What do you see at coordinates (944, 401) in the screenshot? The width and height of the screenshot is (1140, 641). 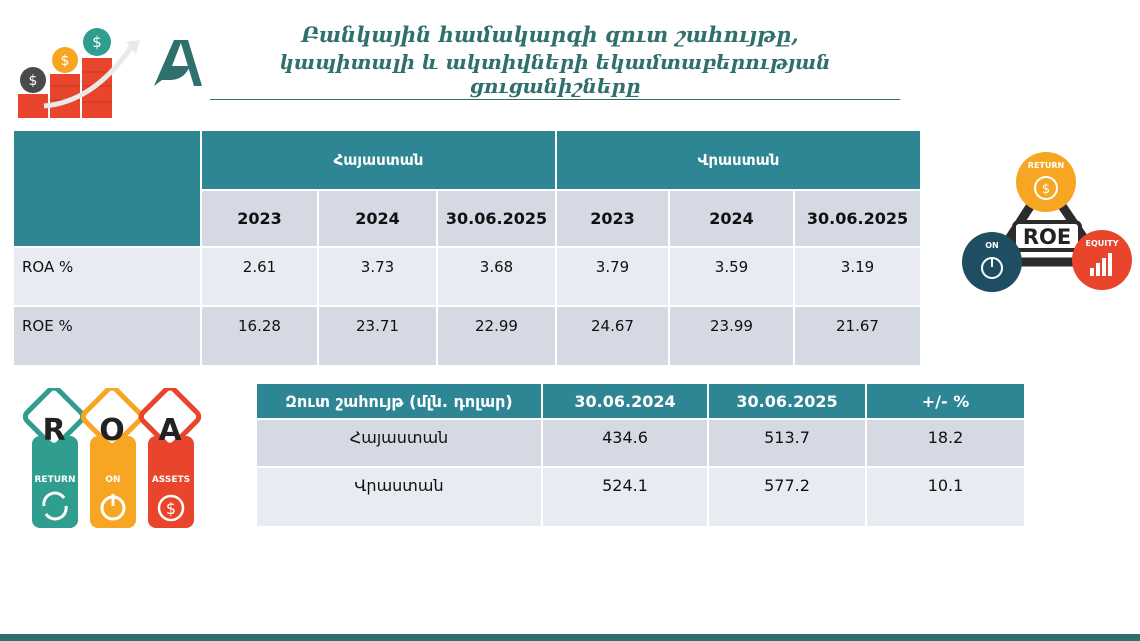 I see `column-header: +/- %` at bounding box center [944, 401].